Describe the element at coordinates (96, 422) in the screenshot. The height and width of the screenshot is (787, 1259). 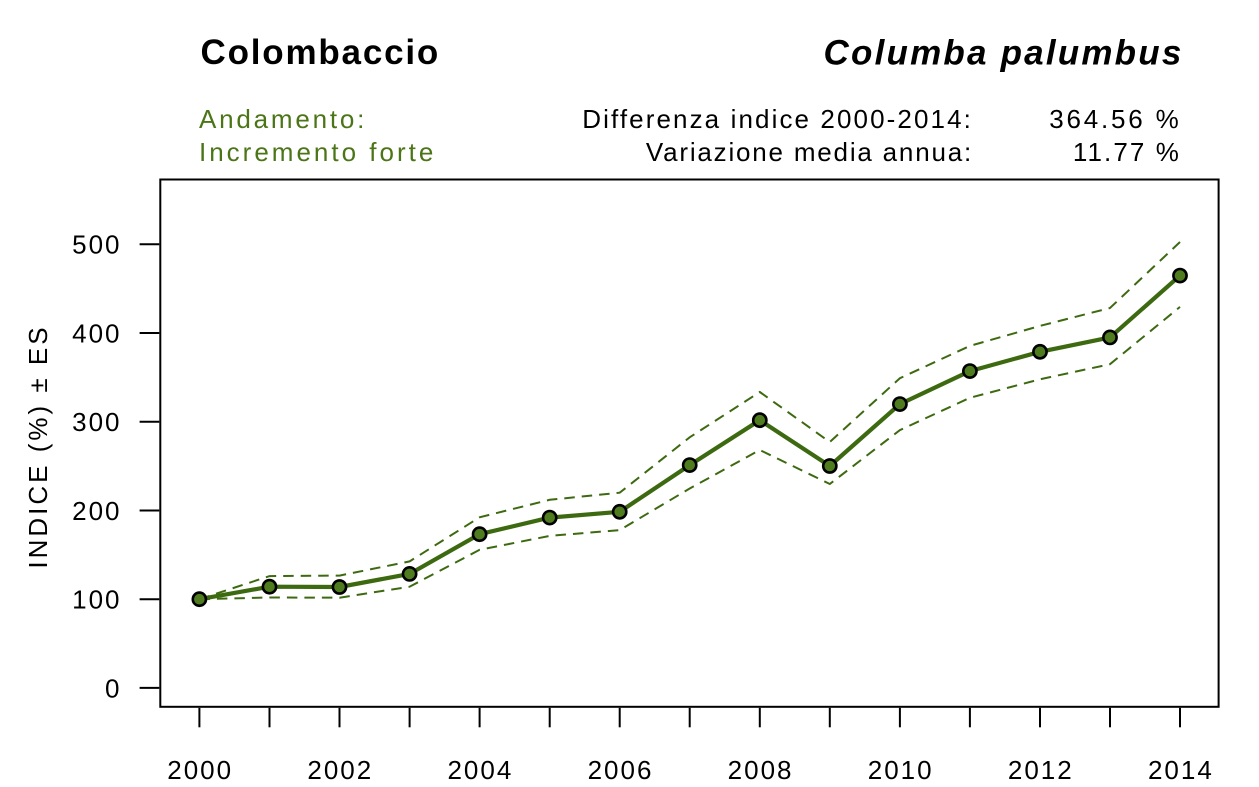
I see `svg-text: 300` at that location.